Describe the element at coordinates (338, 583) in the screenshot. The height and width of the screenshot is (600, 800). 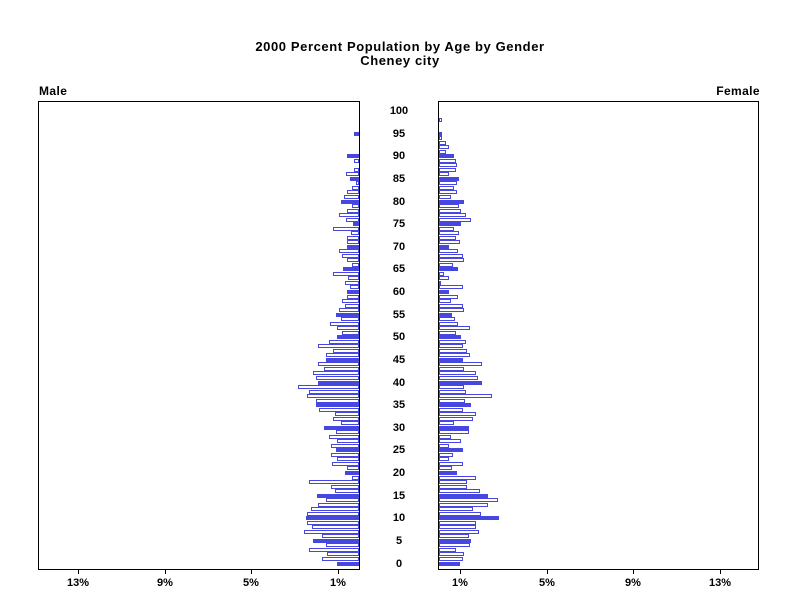
I see `percent-tick-label-left-1: 1%` at that location.